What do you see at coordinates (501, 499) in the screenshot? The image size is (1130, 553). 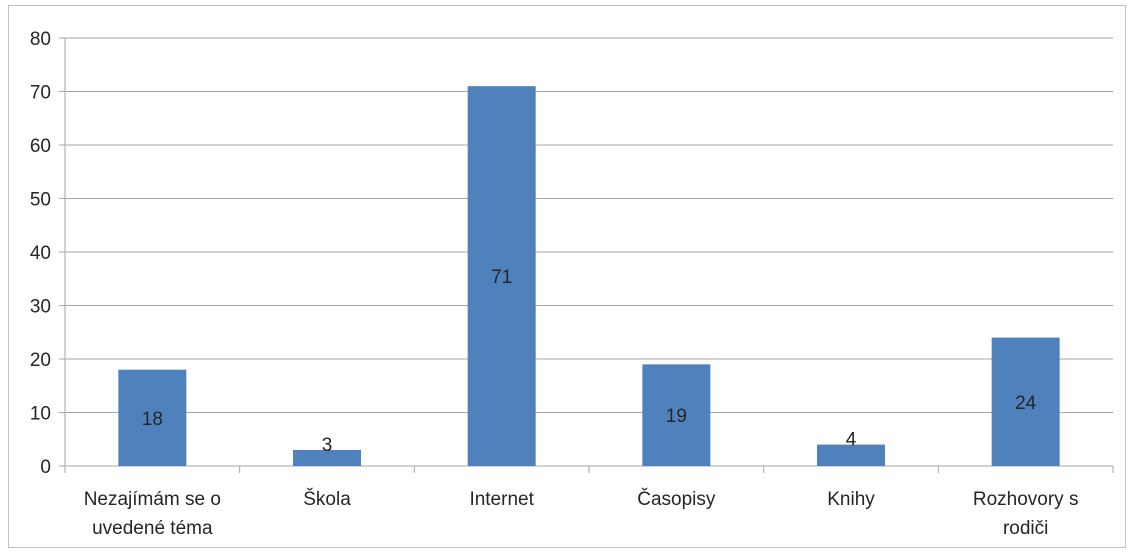 I see `x-category-label: Internet` at bounding box center [501, 499].